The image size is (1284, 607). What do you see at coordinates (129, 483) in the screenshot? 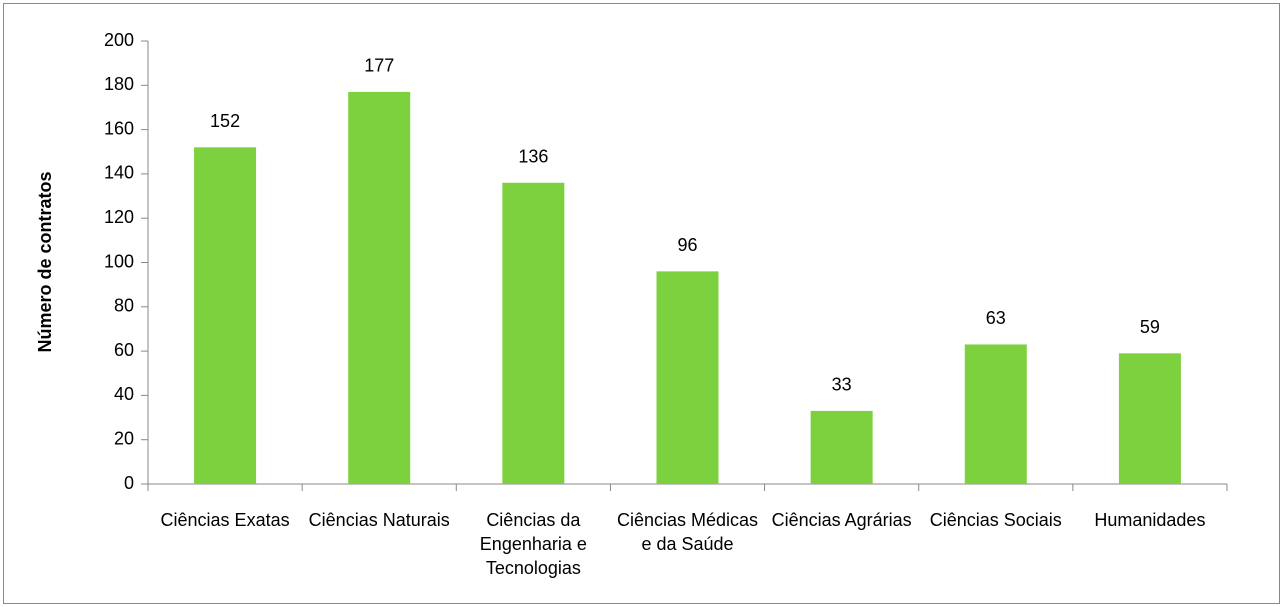
I see `y-tick-label: 0` at bounding box center [129, 483].